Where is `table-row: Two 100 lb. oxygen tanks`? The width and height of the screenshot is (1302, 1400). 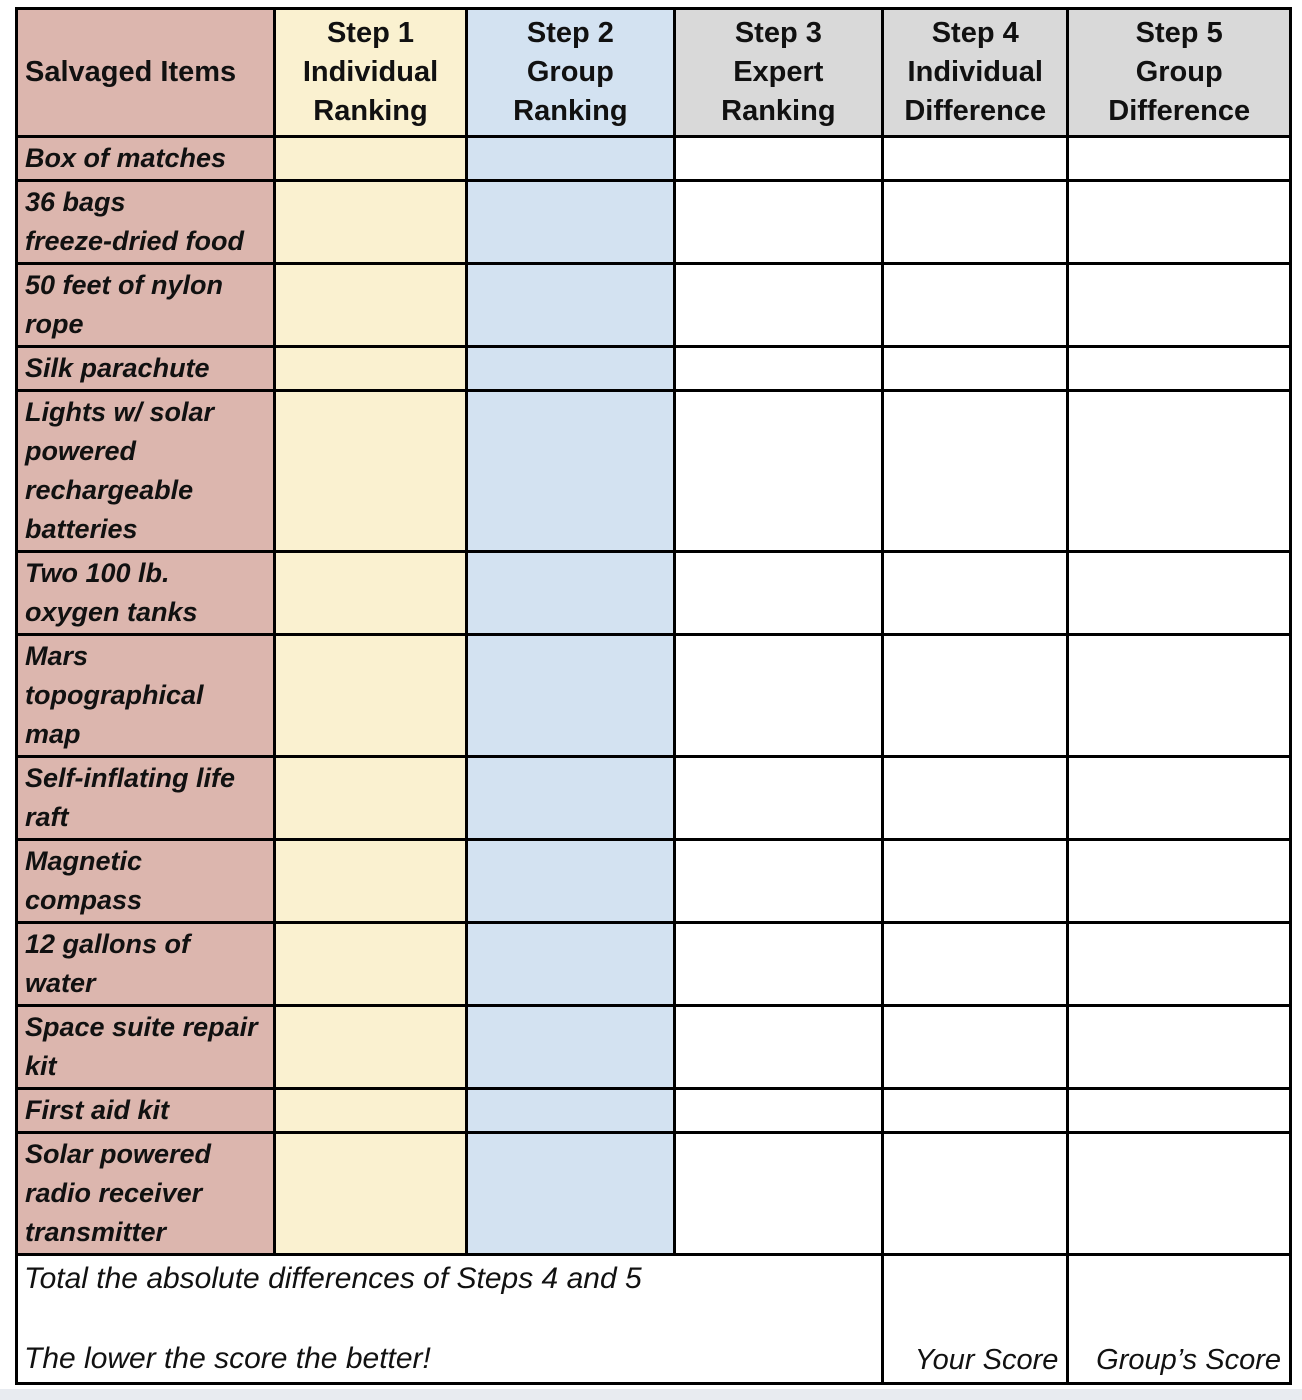 table-row: Two 100 lb. oxygen tanks is located at coordinates (653, 593).